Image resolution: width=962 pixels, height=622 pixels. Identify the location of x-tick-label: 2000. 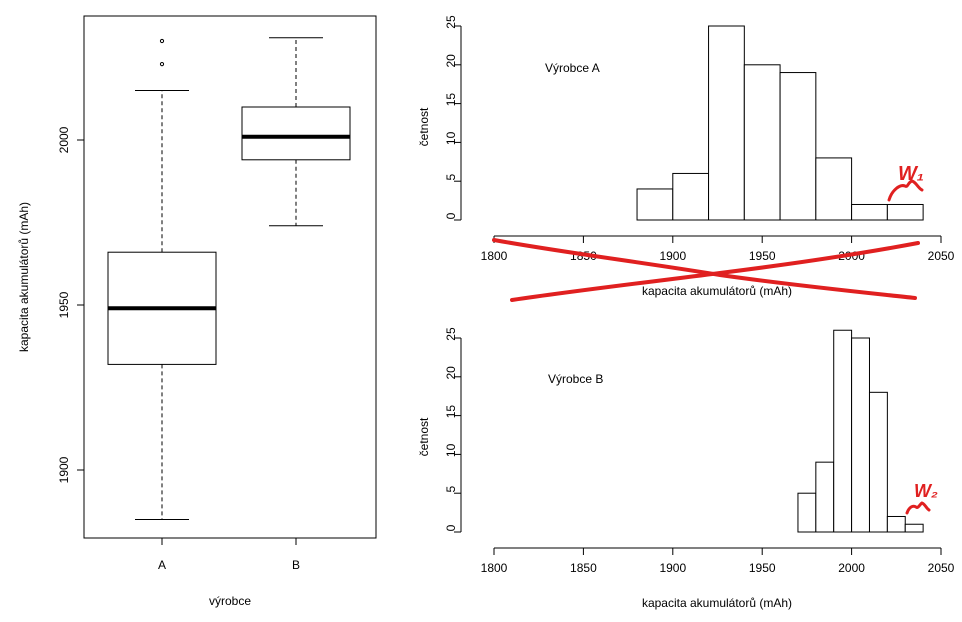
(851, 568).